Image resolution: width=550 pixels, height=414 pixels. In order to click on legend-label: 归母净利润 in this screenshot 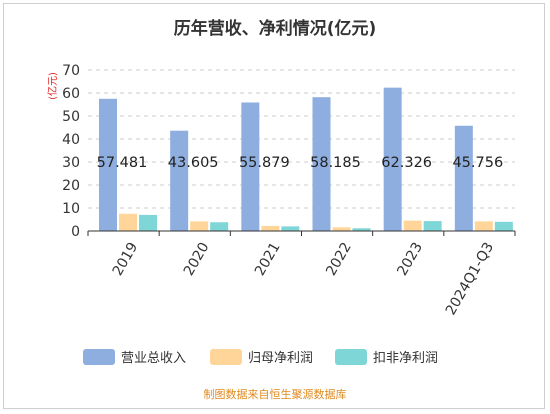, I will do `click(280, 358)`.